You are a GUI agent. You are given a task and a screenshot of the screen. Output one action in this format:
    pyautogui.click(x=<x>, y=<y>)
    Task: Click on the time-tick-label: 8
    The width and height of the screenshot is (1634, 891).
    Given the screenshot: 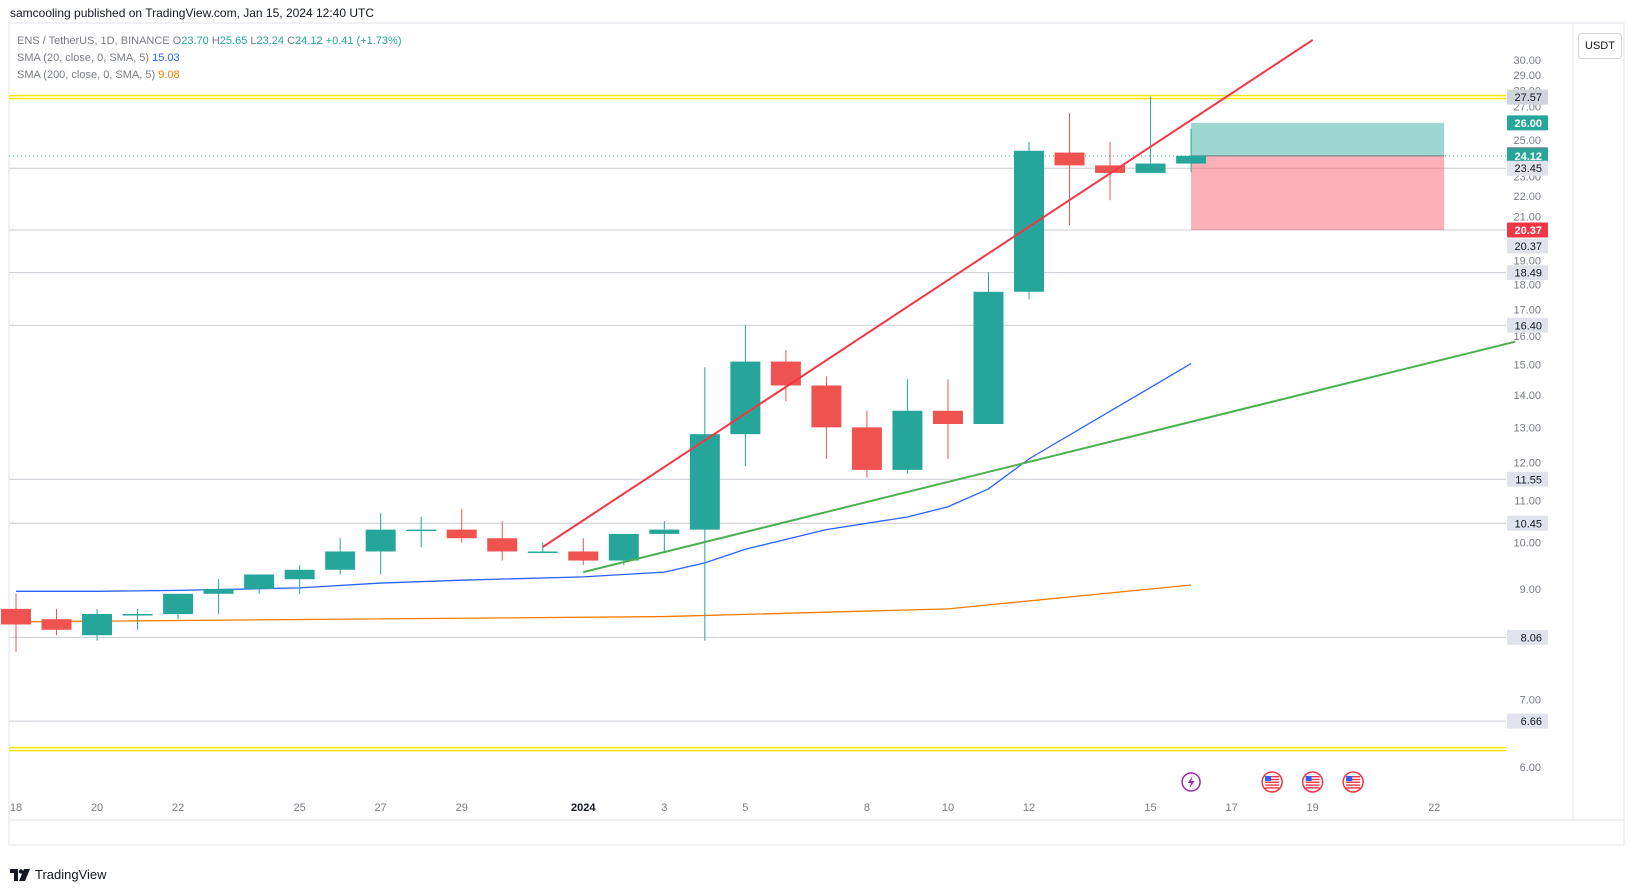 What is the action you would take?
    pyautogui.click(x=867, y=808)
    